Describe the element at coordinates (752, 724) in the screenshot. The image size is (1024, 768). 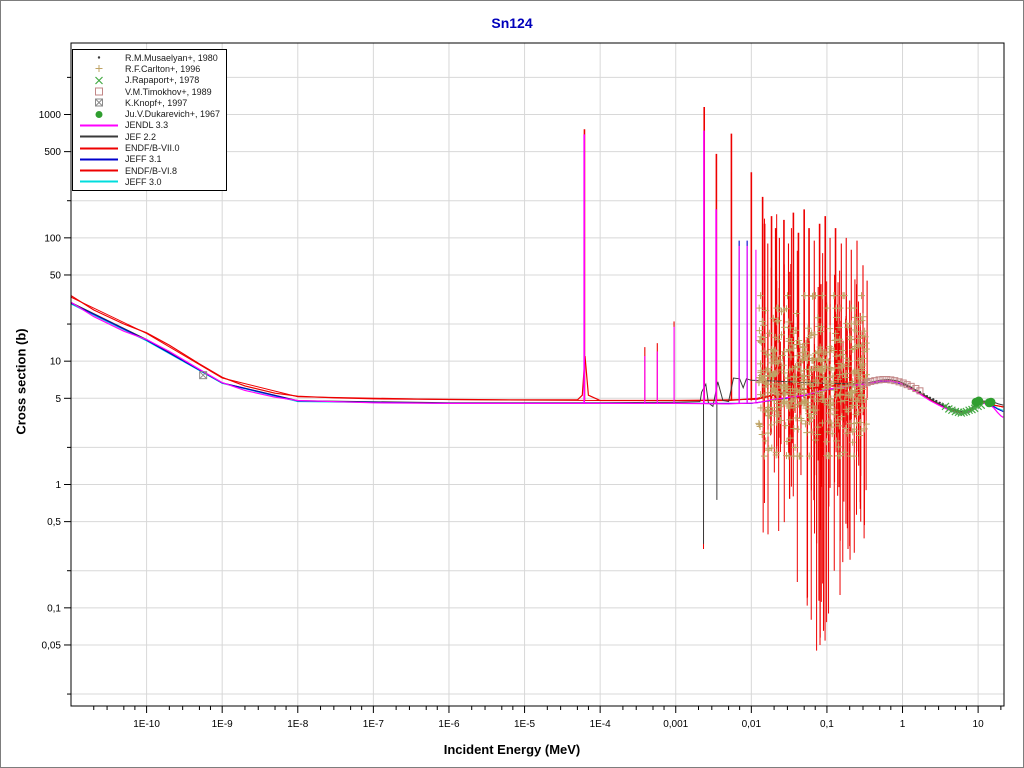
I see `x-tick-label: 0,01` at that location.